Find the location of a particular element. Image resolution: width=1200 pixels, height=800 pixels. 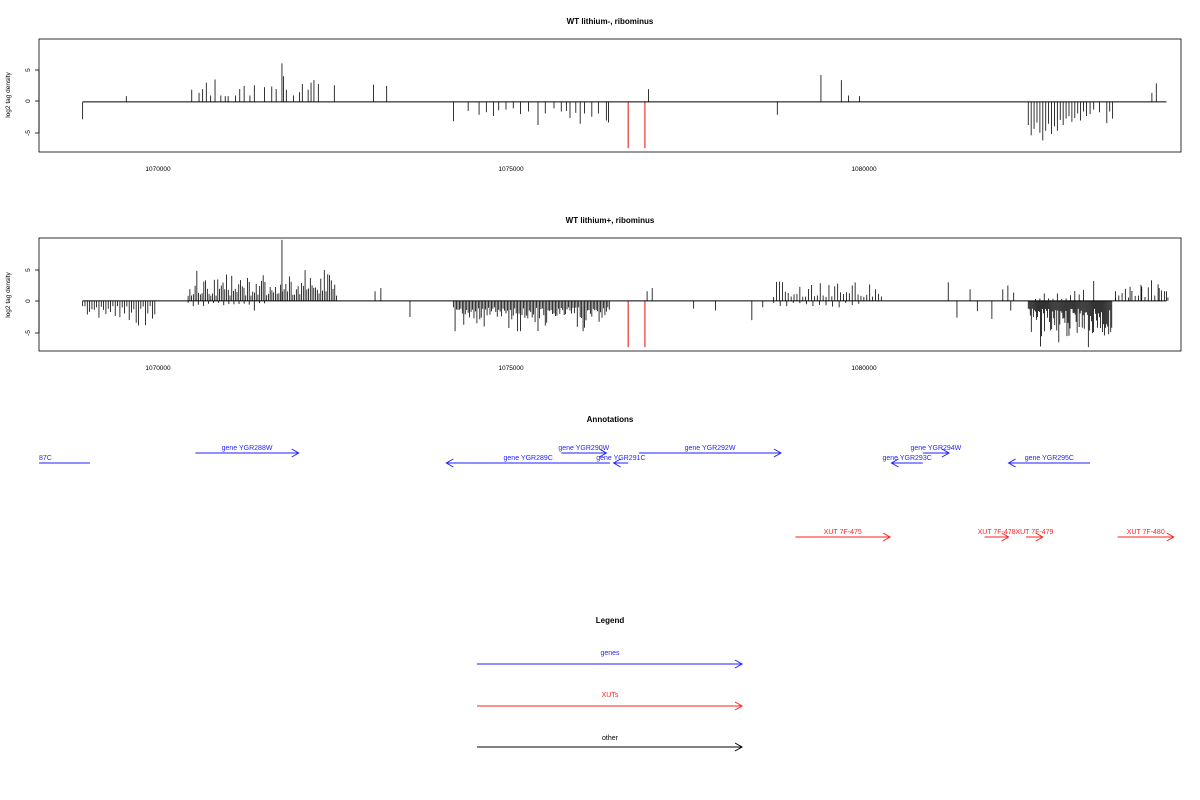

panel-title: WT lithium+, ribominus is located at coordinates (610, 220).